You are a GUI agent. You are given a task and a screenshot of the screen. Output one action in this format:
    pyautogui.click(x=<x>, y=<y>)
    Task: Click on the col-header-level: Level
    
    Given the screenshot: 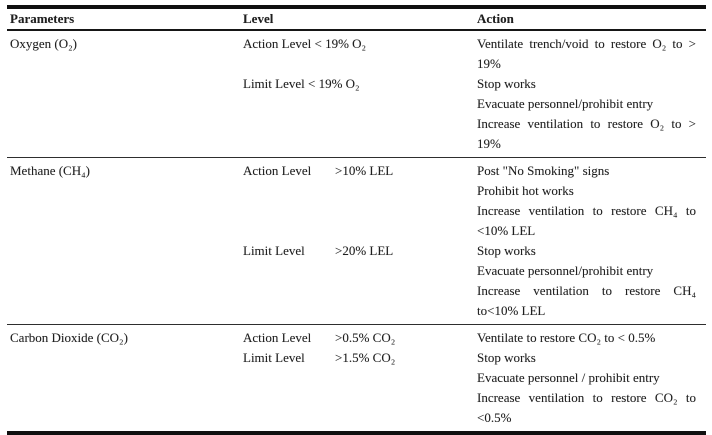 What is the action you would take?
    pyautogui.click(x=258, y=18)
    